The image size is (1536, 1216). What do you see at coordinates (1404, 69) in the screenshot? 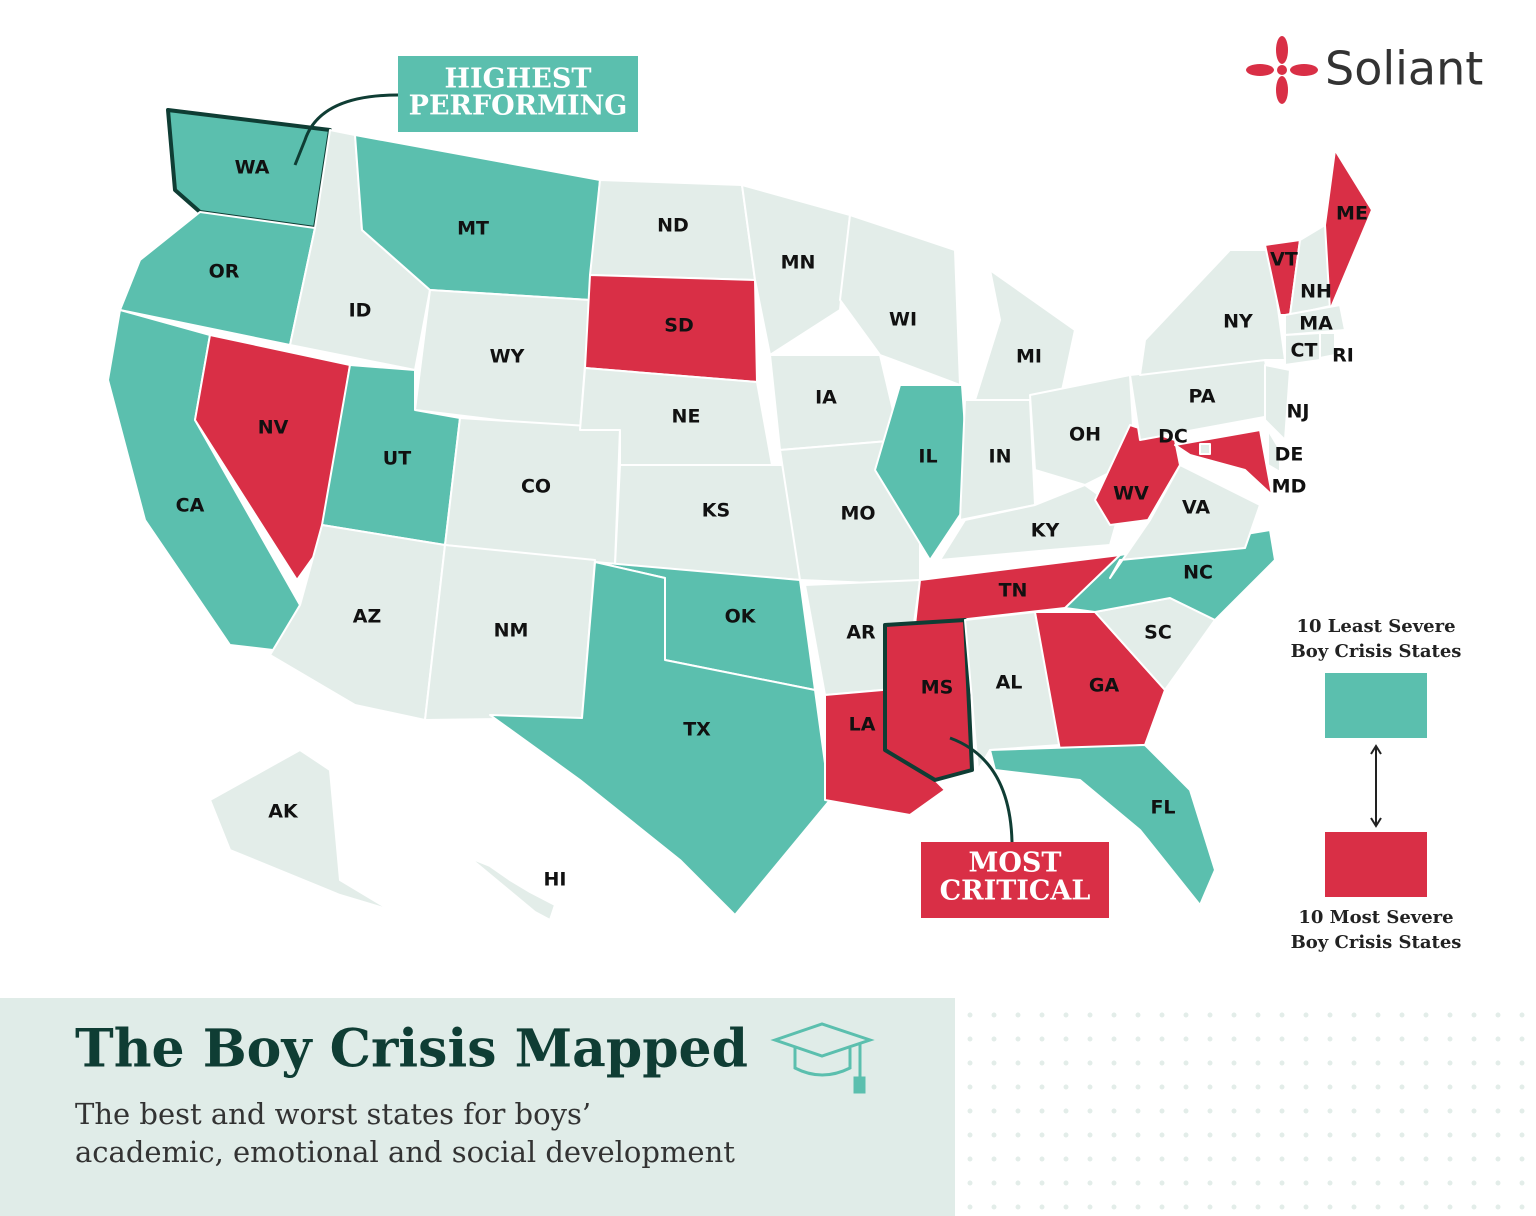
I see `brand-name: Soliant` at bounding box center [1404, 69].